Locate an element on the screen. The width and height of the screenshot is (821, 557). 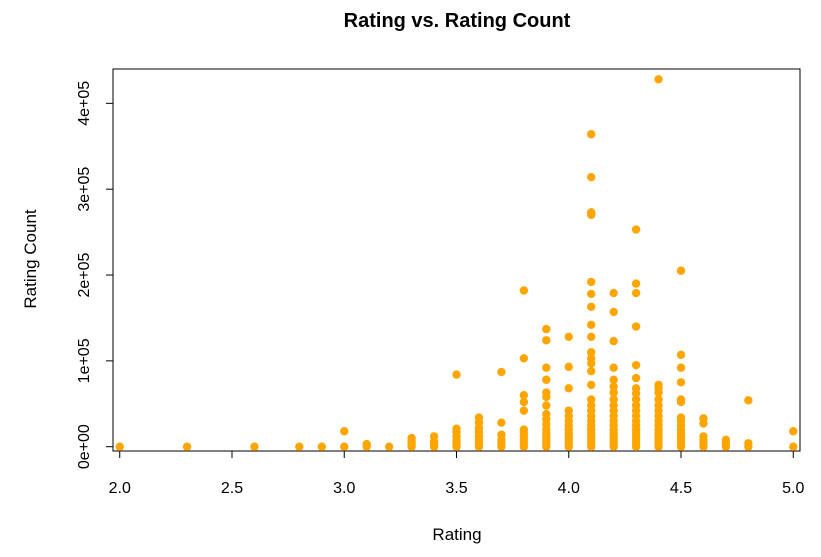
x-tick-label: 4.5 is located at coordinates (681, 488).